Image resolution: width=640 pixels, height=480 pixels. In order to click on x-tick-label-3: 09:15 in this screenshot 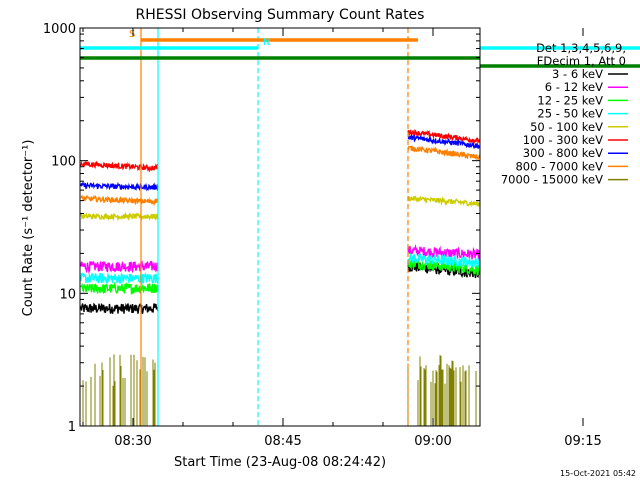, I will do `click(582, 441)`.